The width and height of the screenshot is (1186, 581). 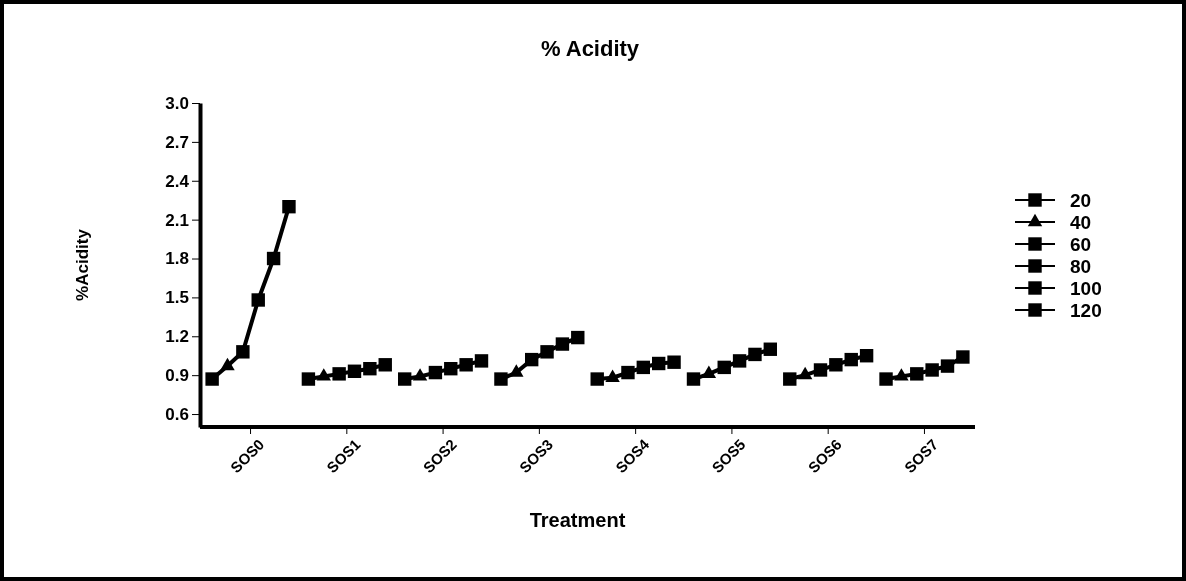 I want to click on y-axis-title: %Acidity, so click(x=82, y=264).